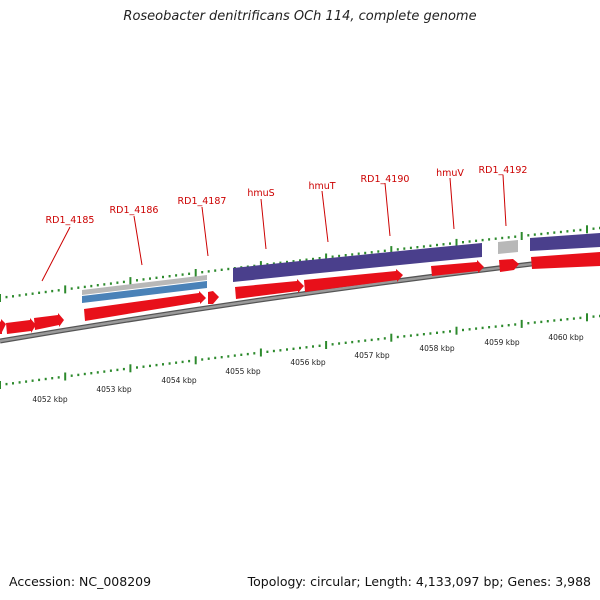  What do you see at coordinates (385, 179) in the screenshot?
I see `gene-label: RD1_4190` at bounding box center [385, 179].